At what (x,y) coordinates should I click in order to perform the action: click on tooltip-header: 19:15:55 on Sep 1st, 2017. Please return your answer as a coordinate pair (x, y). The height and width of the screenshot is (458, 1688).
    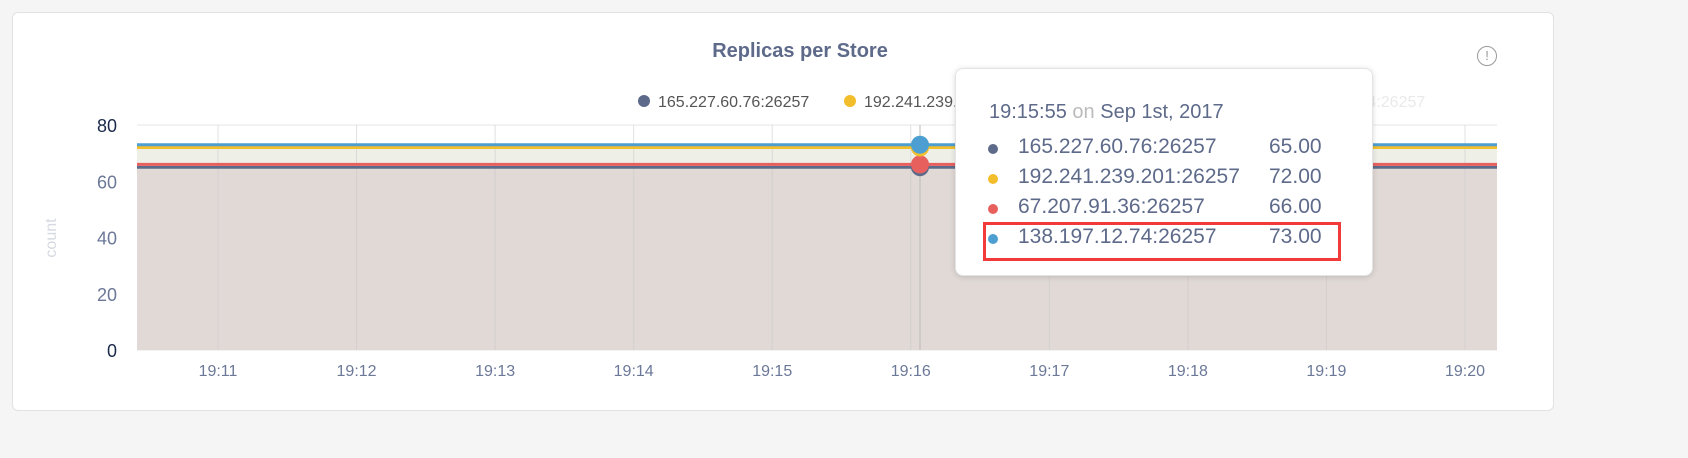
    Looking at the image, I should click on (1106, 112).